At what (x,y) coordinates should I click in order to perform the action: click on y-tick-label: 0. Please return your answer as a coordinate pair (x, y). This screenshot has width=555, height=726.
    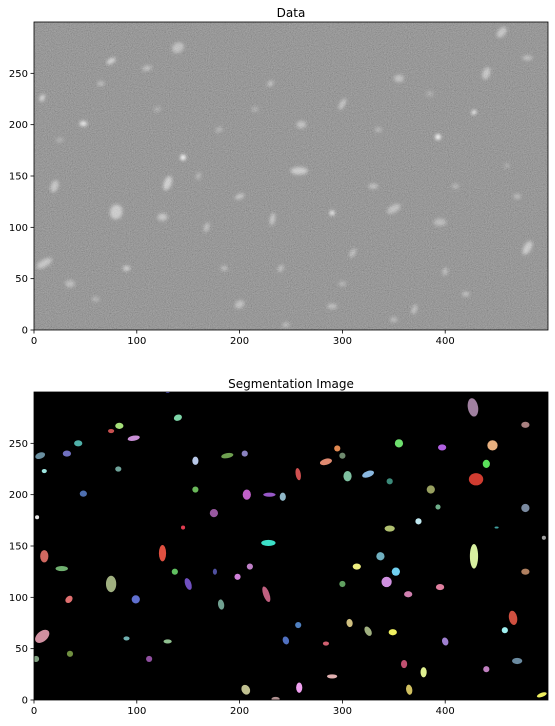
    Looking at the image, I should click on (25, 701).